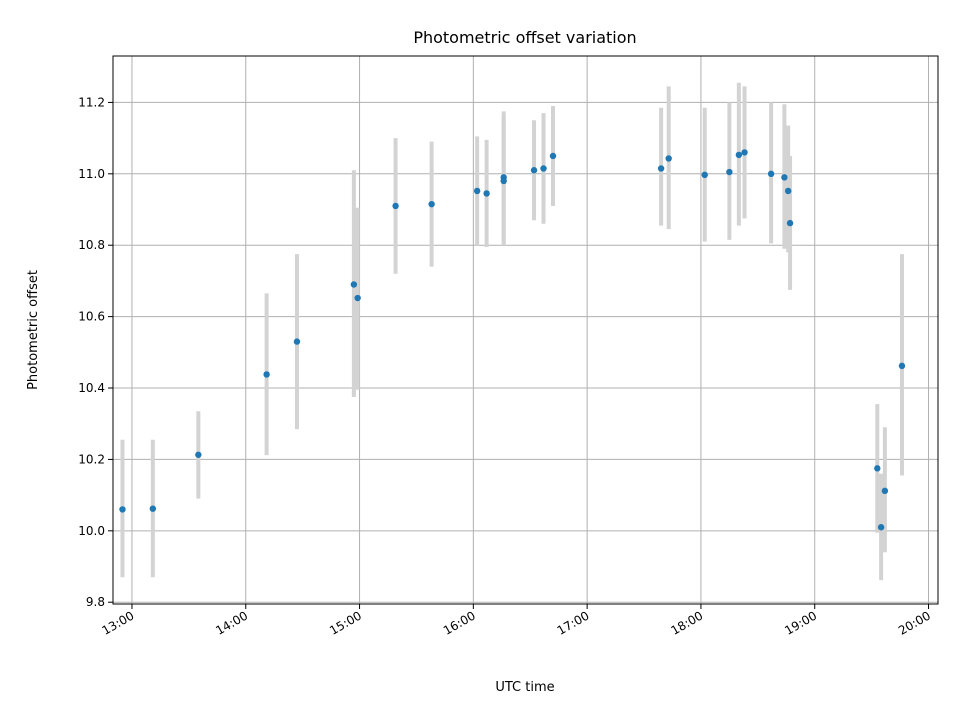 The height and width of the screenshot is (720, 960). I want to click on y-tick-label: 11.2, so click(91, 102).